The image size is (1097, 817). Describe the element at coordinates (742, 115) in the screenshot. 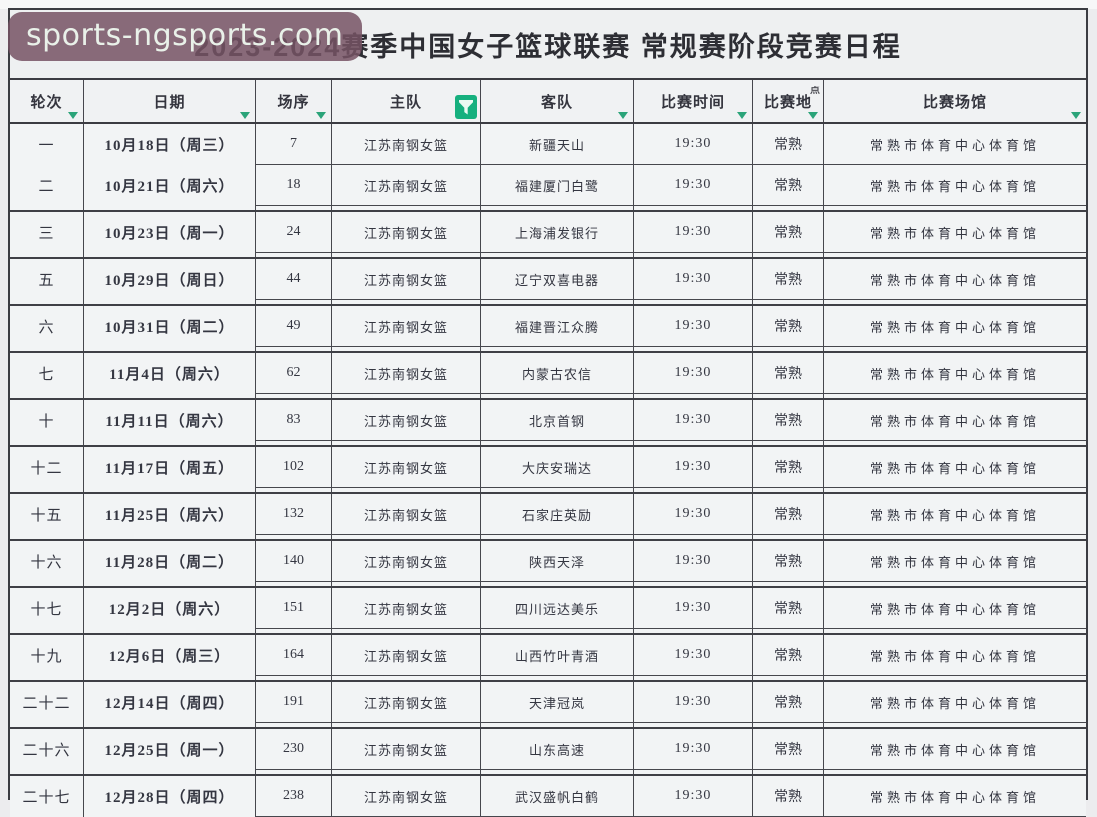

I see `time-filter-dropdown-arrow` at that location.